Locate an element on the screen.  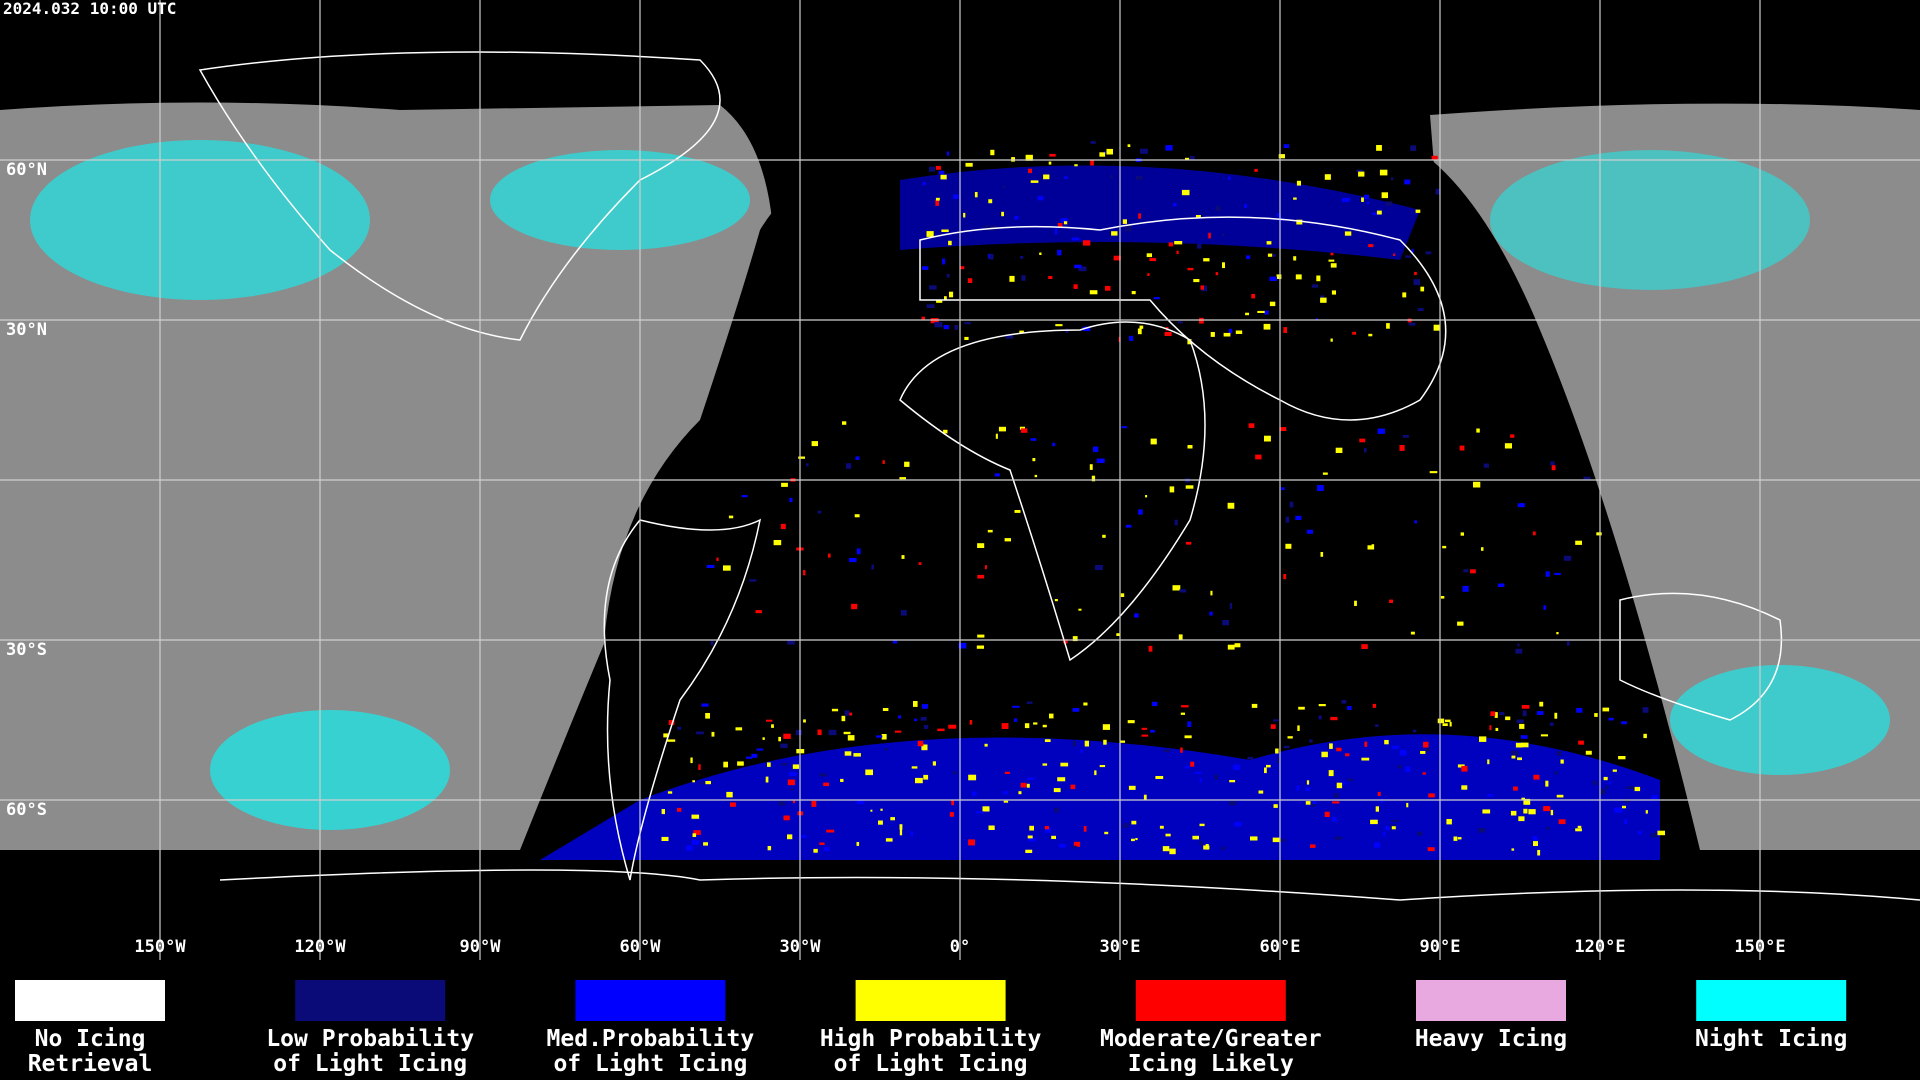
legend-label: High Probability is located at coordinates (931, 1039).